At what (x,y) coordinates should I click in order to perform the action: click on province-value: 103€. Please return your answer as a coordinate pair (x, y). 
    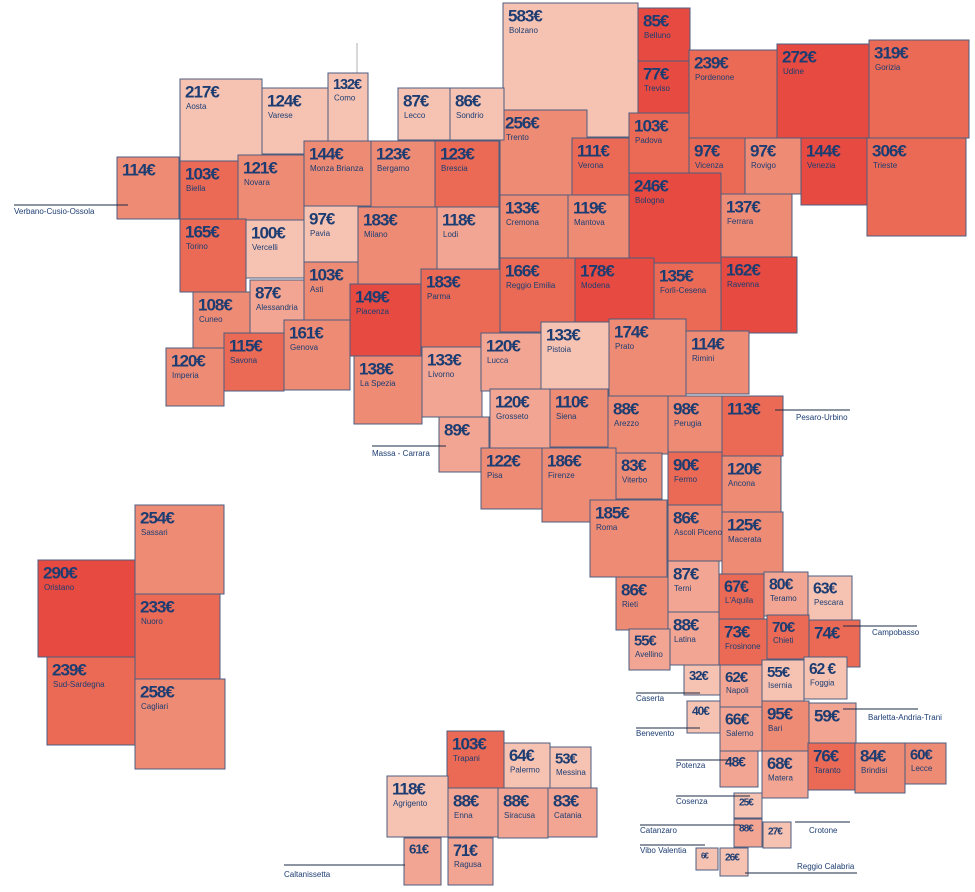
    Looking at the image, I should click on (202, 173).